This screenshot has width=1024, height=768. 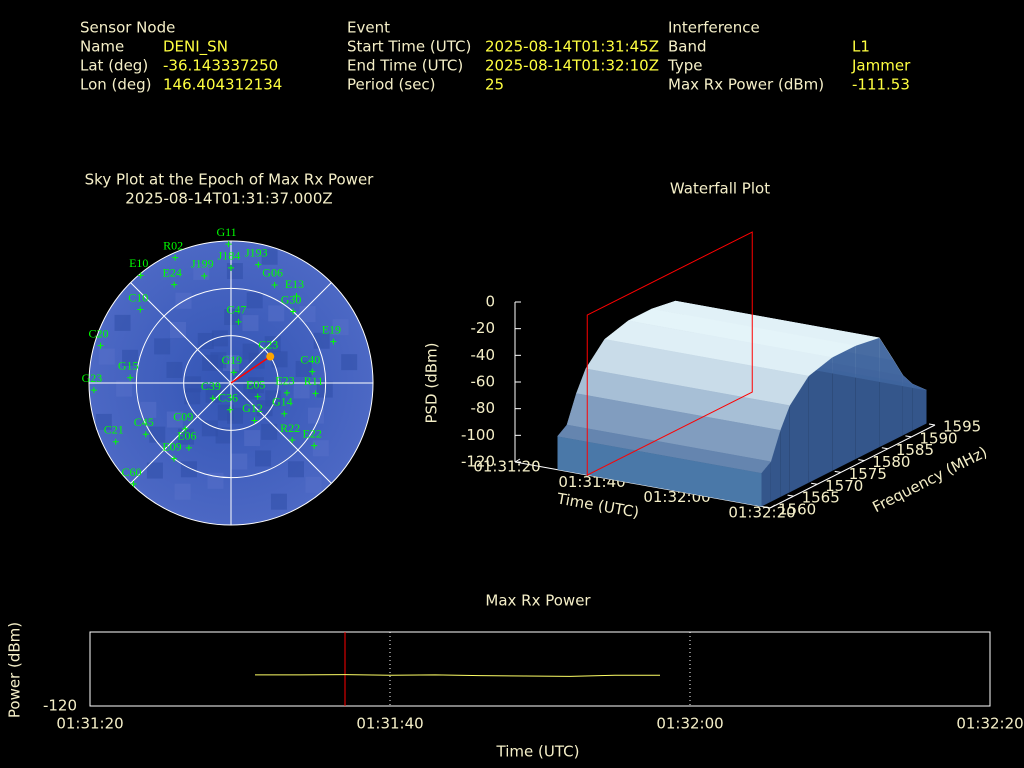 I want to click on satellite-label: J184, so click(x=229, y=256).